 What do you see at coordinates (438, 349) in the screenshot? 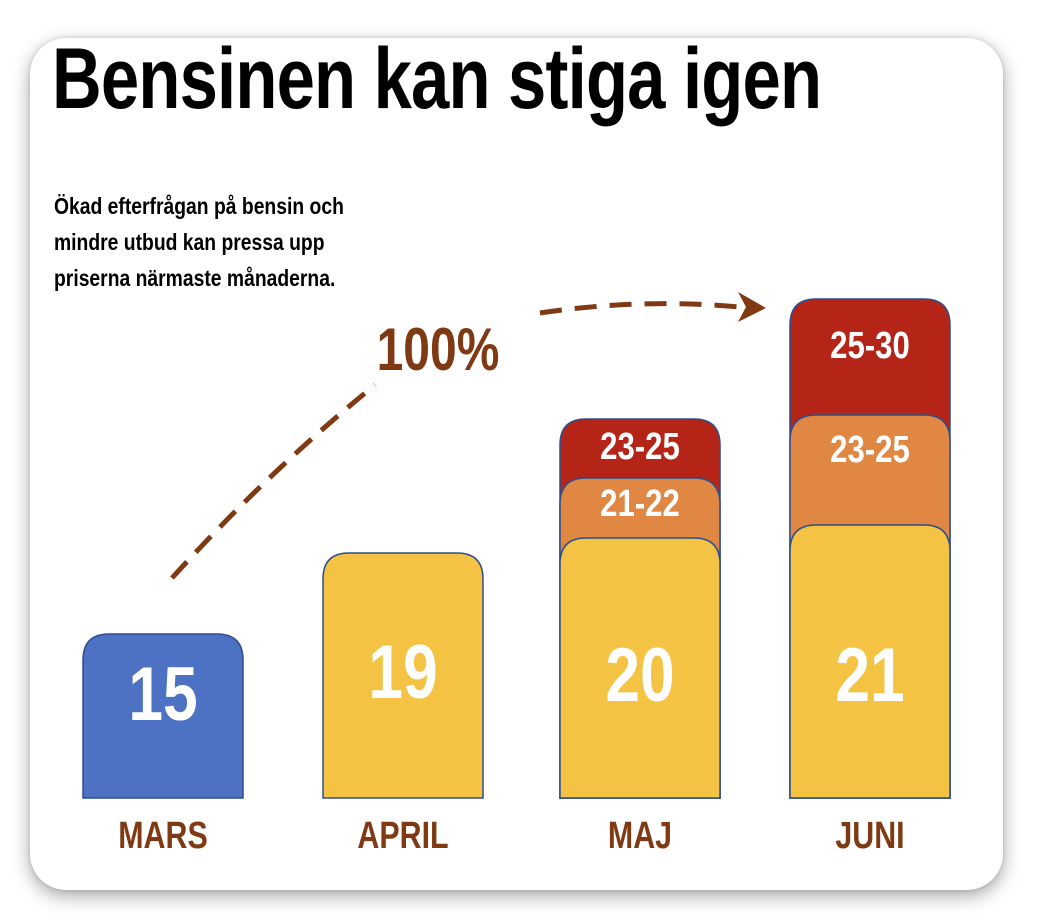
I see `growth-annotation: 100%` at bounding box center [438, 349].